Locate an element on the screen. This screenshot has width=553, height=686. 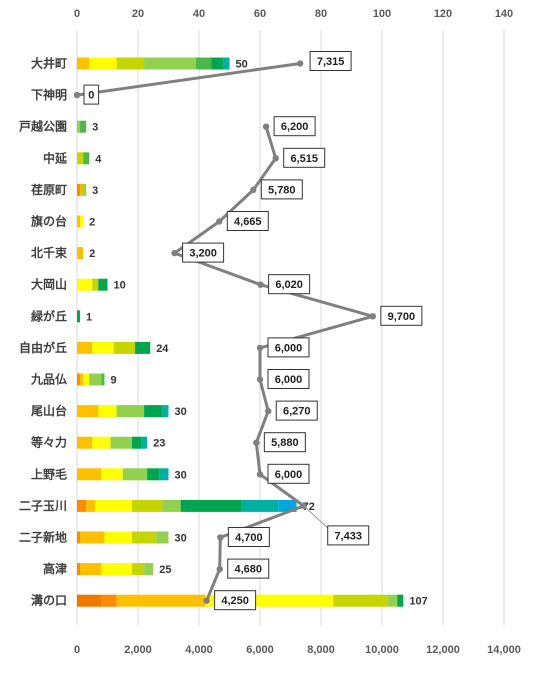
bar-total-label: 25 is located at coordinates (165, 570).